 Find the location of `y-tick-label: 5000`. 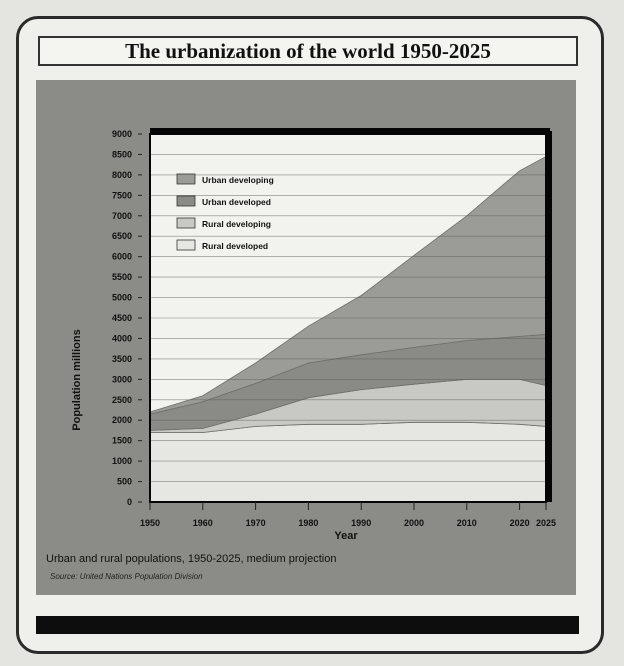

y-tick-label: 5000 is located at coordinates (122, 298).